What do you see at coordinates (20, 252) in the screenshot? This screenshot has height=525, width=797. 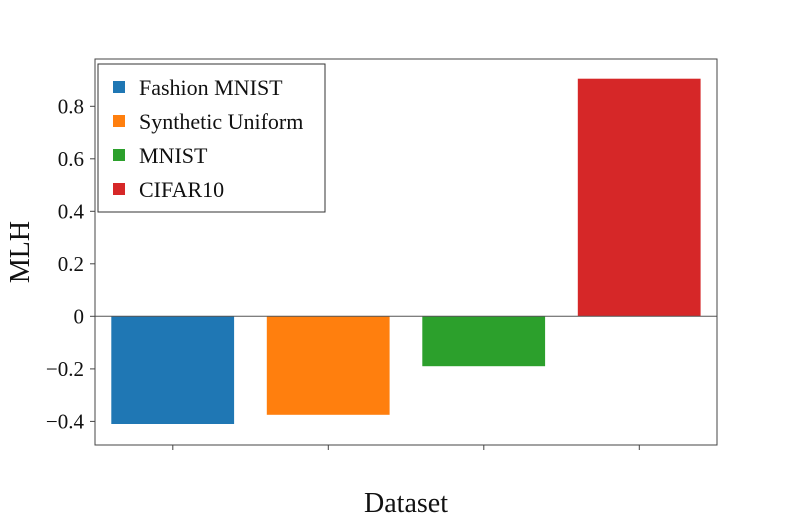 I see `y-axis-title: MLH` at bounding box center [20, 252].